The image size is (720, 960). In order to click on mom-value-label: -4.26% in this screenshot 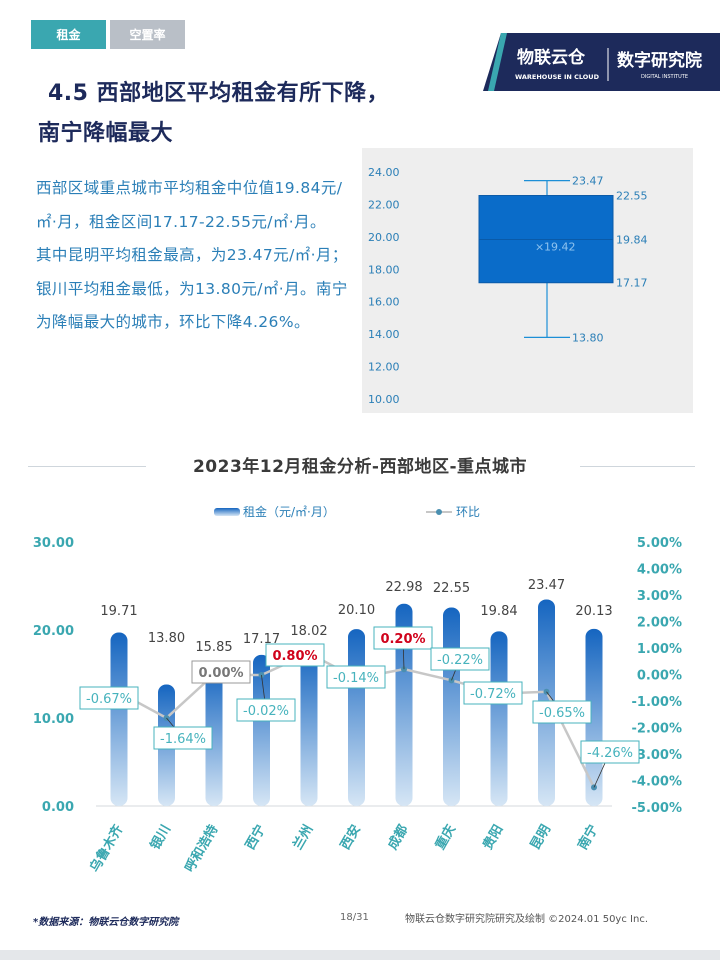, I will do `click(610, 753)`.